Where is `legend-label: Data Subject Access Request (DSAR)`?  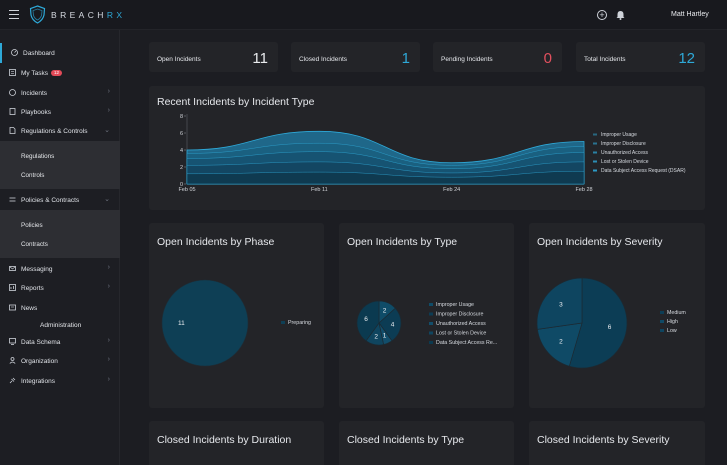 legend-label: Data Subject Access Request (DSAR) is located at coordinates (643, 171).